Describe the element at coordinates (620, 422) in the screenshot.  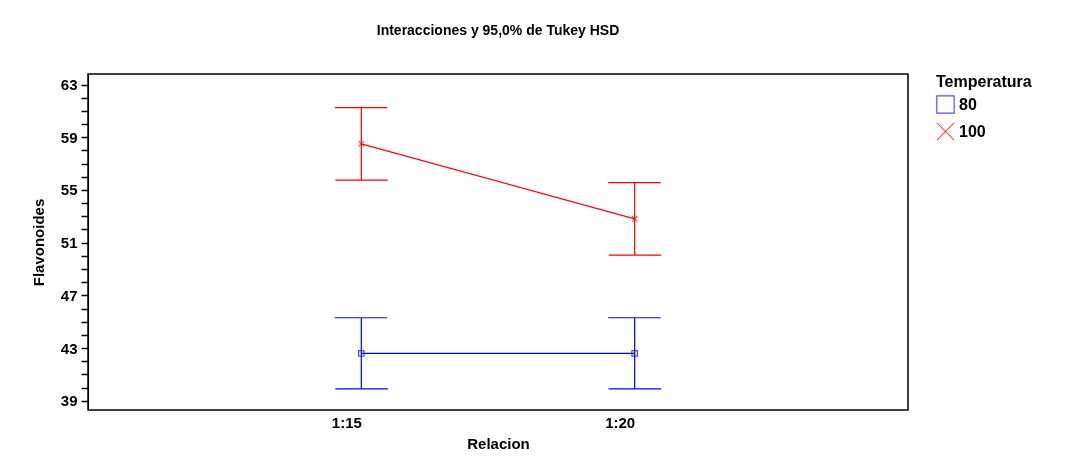
I see `x-tick-label: 1:20` at that location.